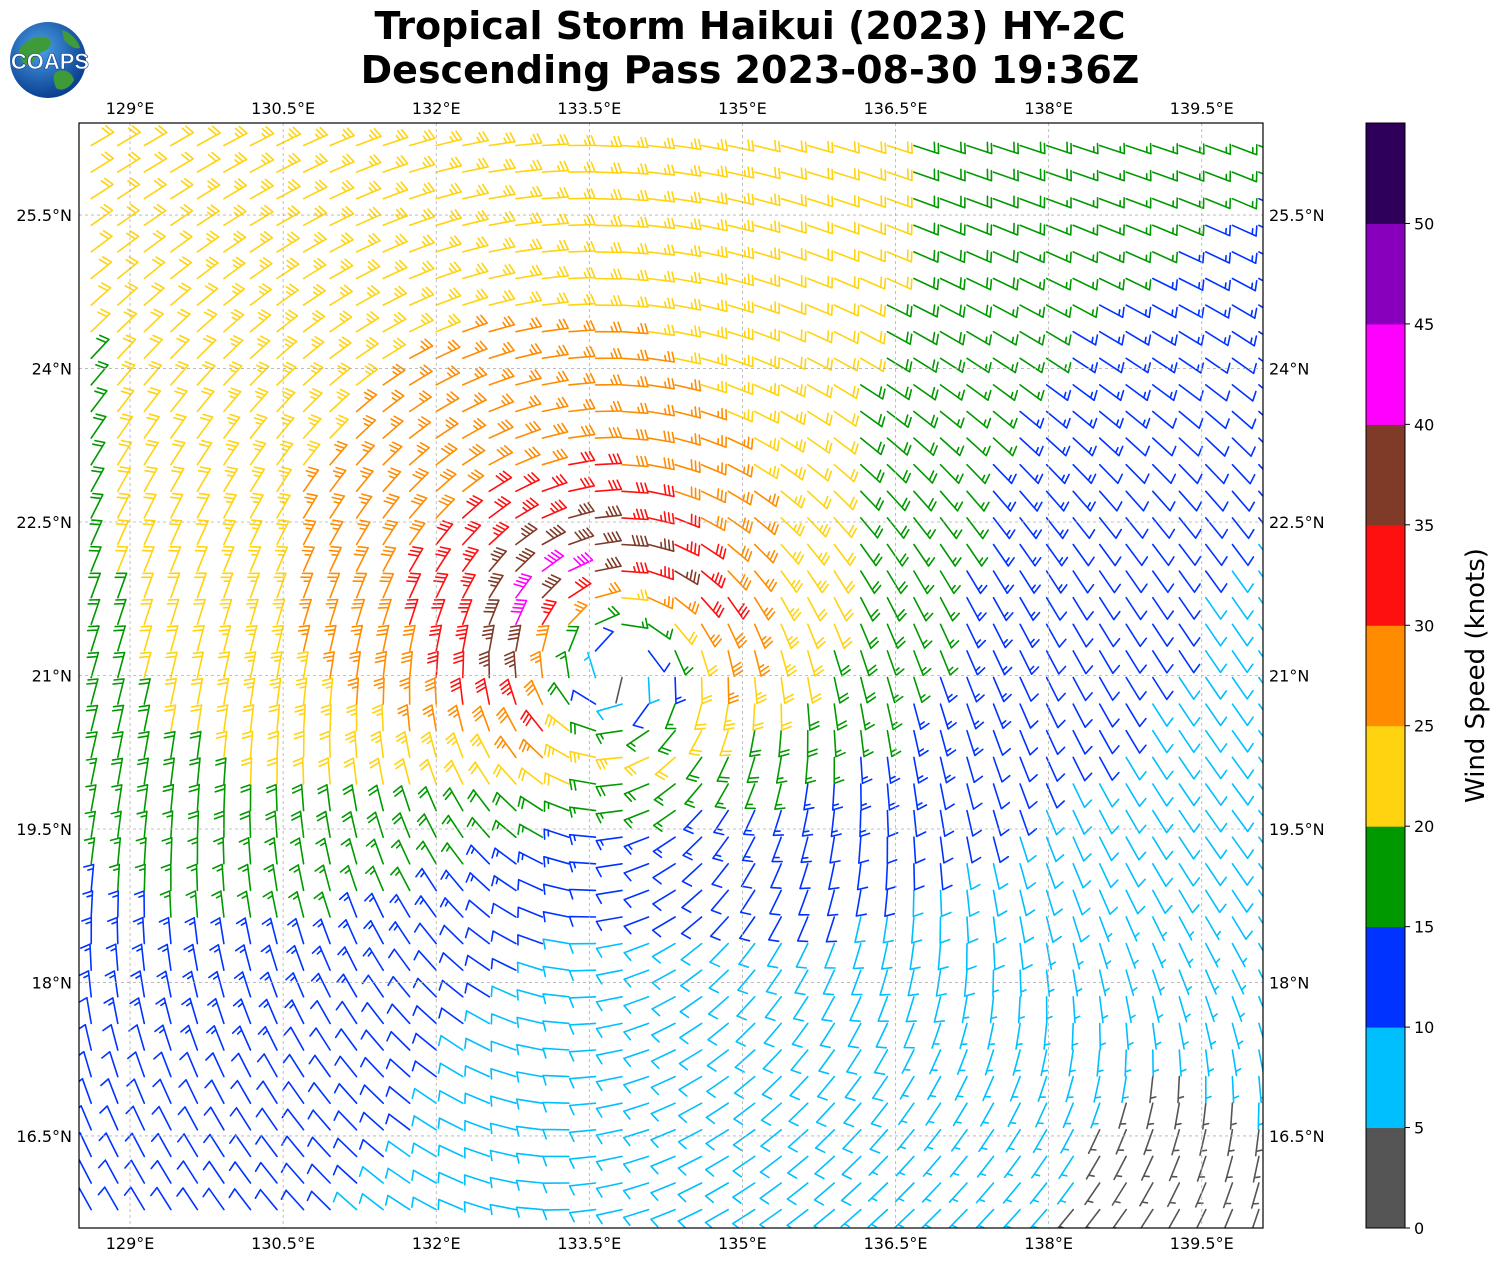  Describe the element at coordinates (1385, 676) in the screenshot. I see `colorbar-bin` at that location.